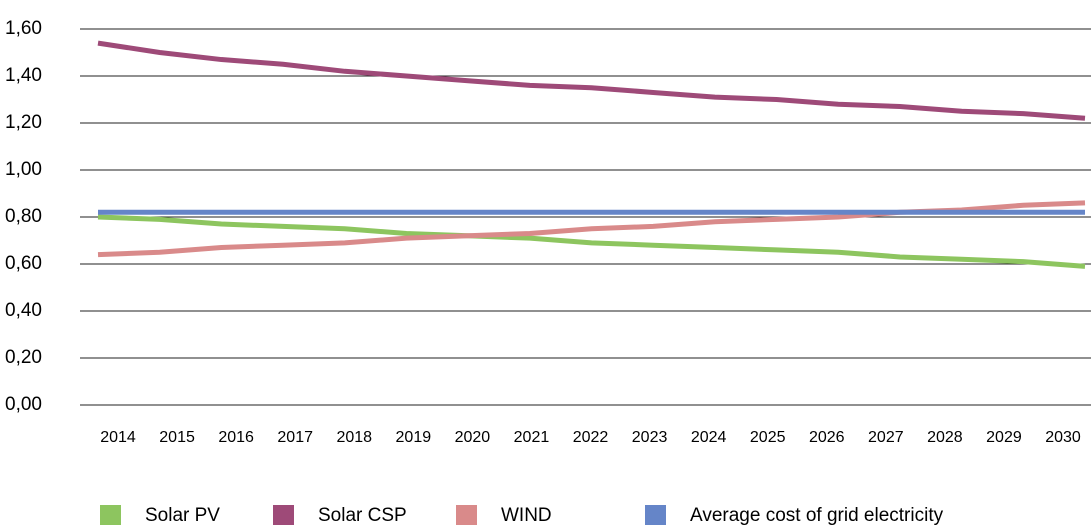 The image size is (1091, 525). What do you see at coordinates (118, 437) in the screenshot?
I see `x-tick-label: 2014` at bounding box center [118, 437].